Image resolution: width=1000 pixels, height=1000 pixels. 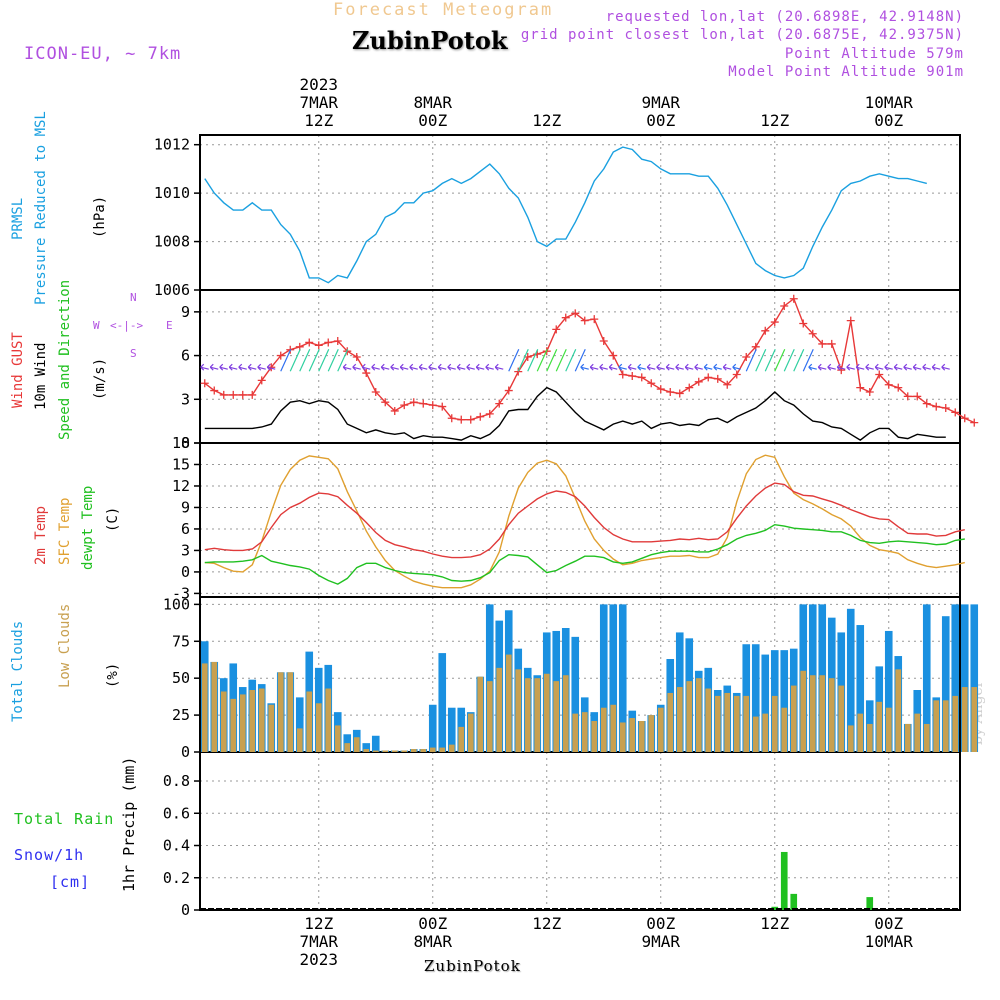 What do you see at coordinates (319, 959) in the screenshot?
I see `bottom-time-label-line: 2023` at bounding box center [319, 959].